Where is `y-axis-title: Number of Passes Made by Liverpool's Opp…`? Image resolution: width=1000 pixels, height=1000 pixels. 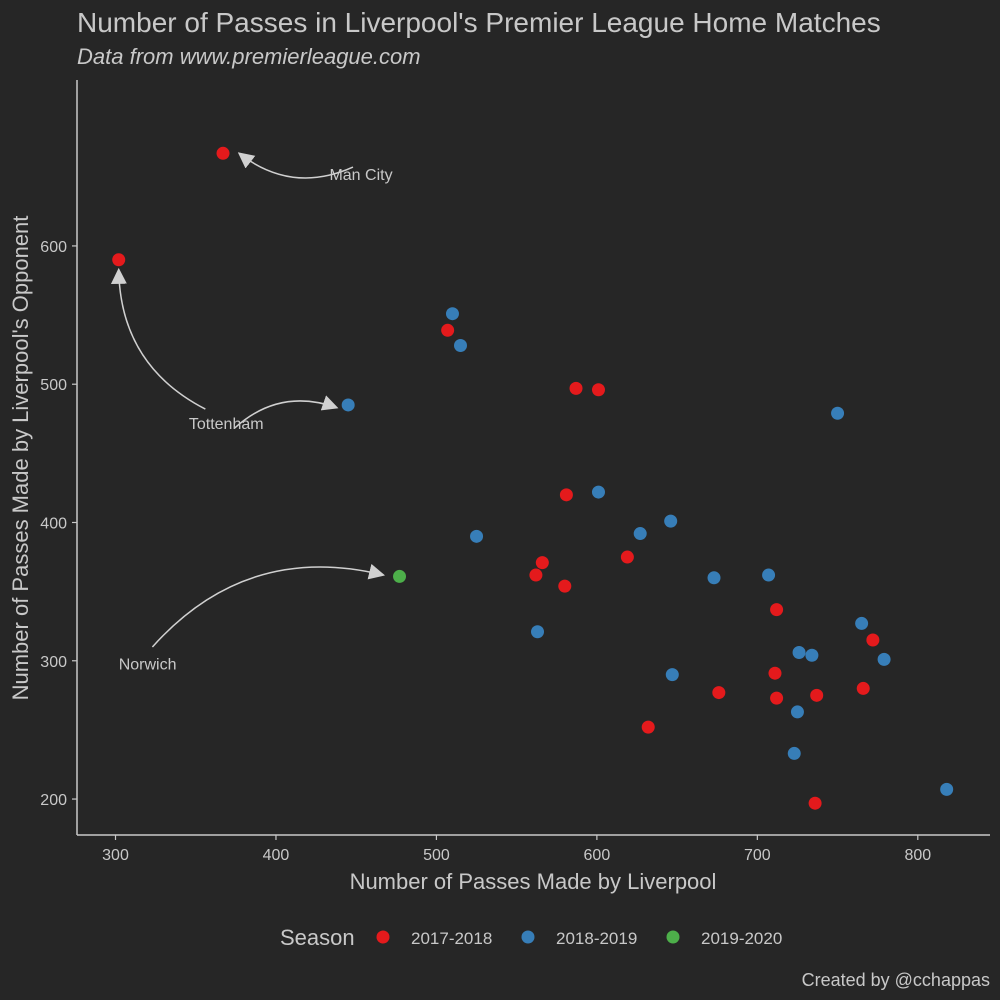
y-axis-title: Number of Passes Made by Liverpool's Opp… is located at coordinates (20, 458).